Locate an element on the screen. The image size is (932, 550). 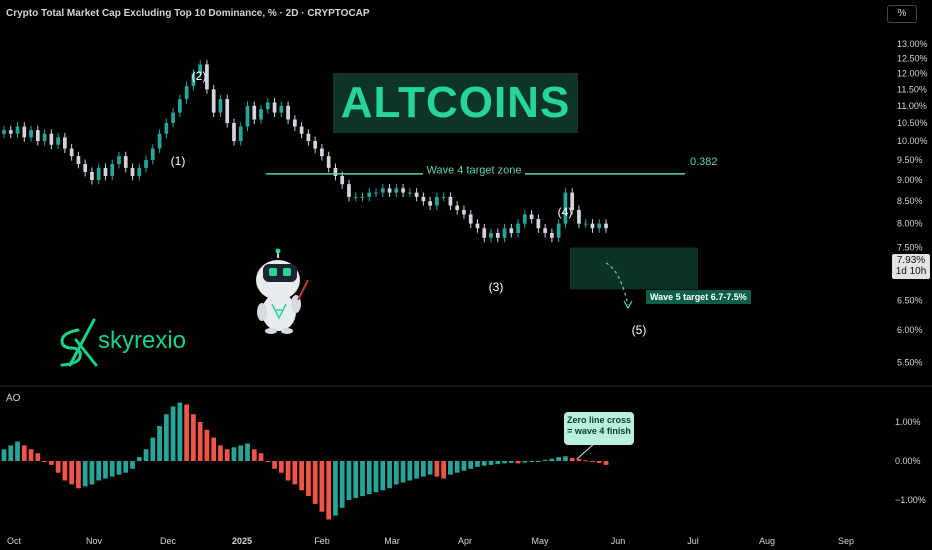
robot-antenna-tip is located at coordinates (278, 251).